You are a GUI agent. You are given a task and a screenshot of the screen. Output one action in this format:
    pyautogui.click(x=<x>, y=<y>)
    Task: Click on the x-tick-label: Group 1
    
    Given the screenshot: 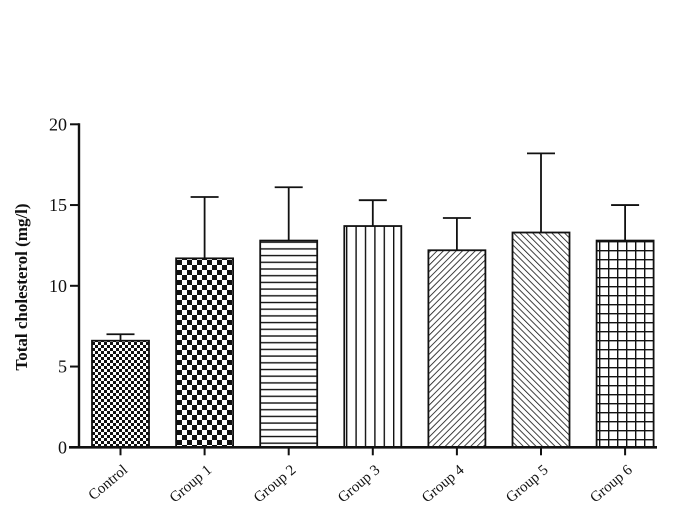 What is the action you would take?
    pyautogui.click(x=191, y=484)
    